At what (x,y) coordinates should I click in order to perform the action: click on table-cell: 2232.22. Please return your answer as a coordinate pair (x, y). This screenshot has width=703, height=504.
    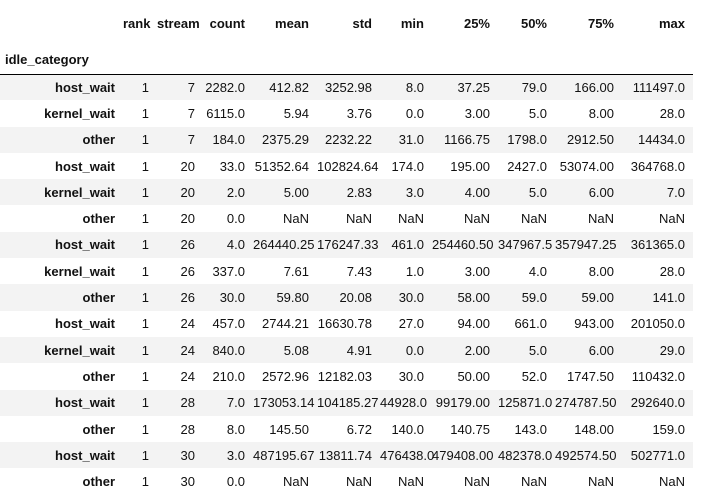
    Looking at the image, I should click on (348, 140).